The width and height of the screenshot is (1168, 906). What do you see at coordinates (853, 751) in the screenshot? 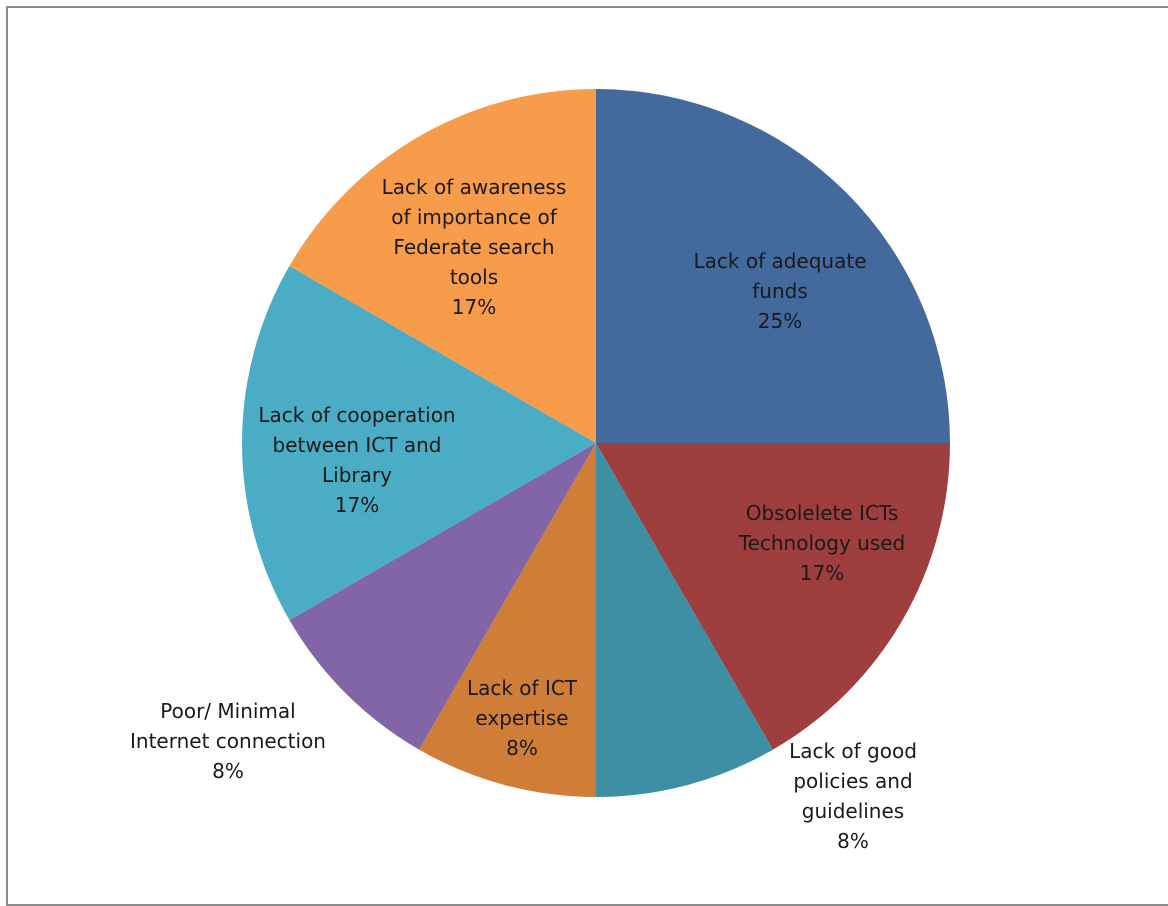
I see `pie-label-line: Lack of good` at bounding box center [853, 751].